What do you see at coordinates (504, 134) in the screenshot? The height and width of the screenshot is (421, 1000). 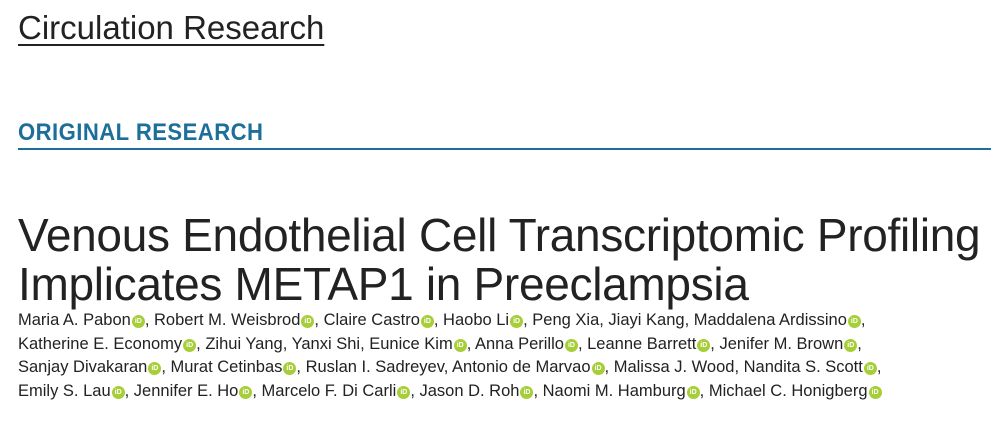 I see `section-header: ORIGINAL RESEARCH` at bounding box center [504, 134].